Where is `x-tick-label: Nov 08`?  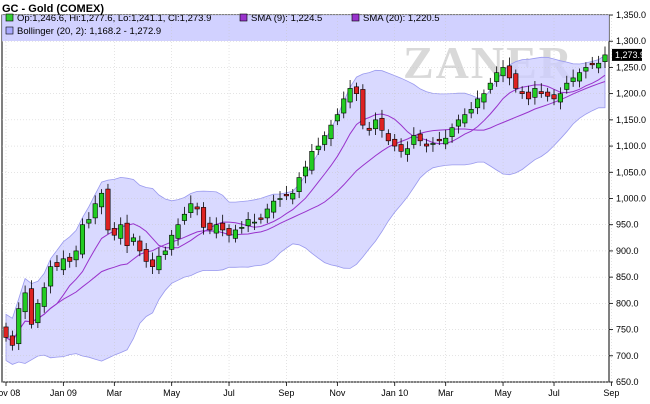 x-tick-label: Nov 08 is located at coordinates (10, 393).